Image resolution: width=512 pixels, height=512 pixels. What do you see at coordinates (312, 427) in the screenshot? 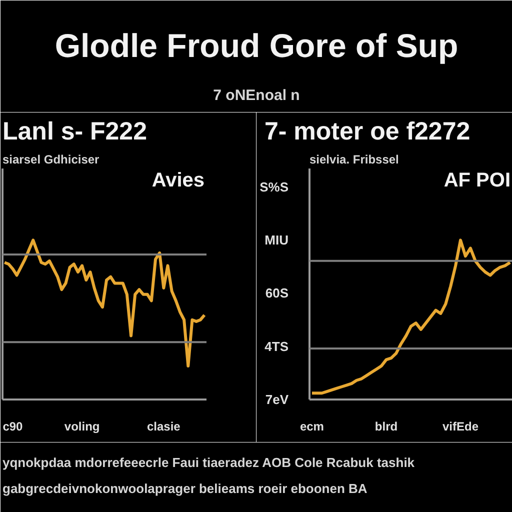
I see `x-tick-label: ecm` at bounding box center [312, 427].